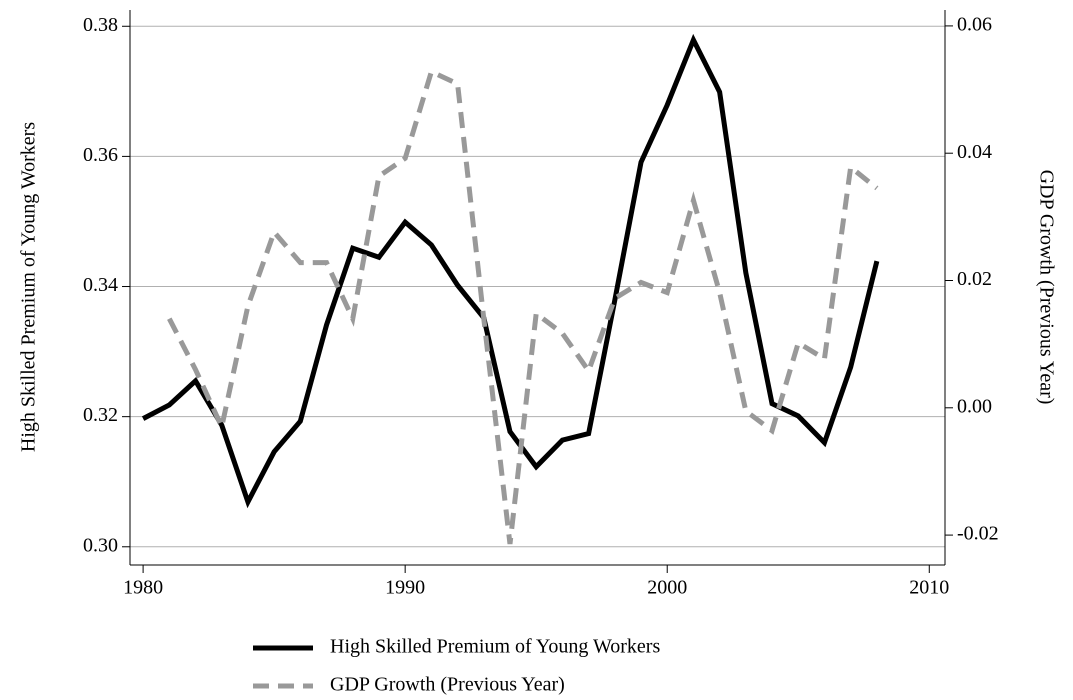 The width and height of the screenshot is (1073, 700). What do you see at coordinates (100, 545) in the screenshot?
I see `y-tick-label: 0.30` at bounding box center [100, 545].